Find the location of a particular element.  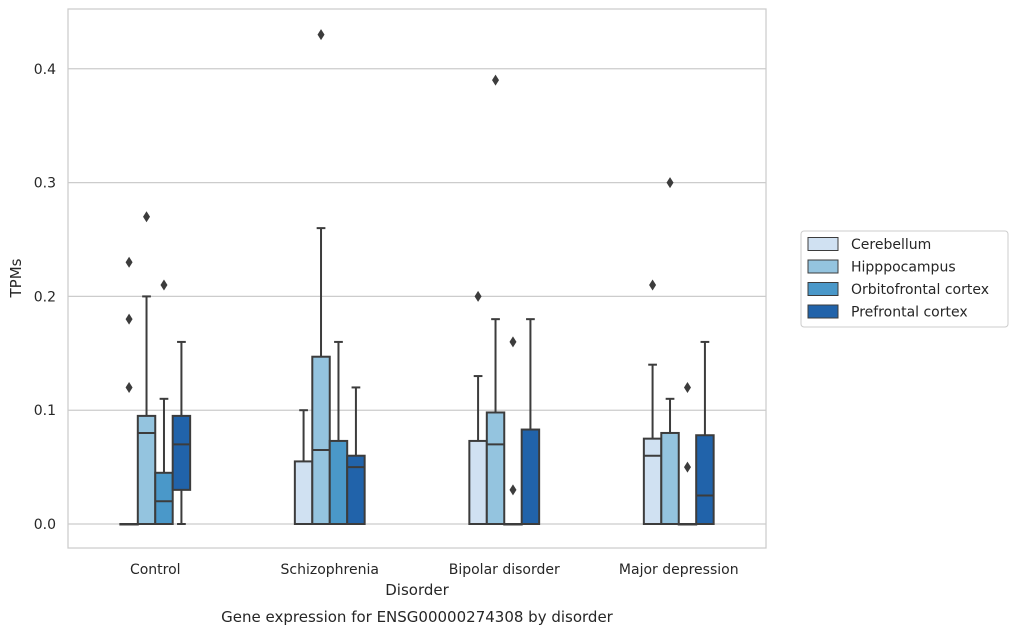

y-tick-label: 0.0 is located at coordinates (45, 525).